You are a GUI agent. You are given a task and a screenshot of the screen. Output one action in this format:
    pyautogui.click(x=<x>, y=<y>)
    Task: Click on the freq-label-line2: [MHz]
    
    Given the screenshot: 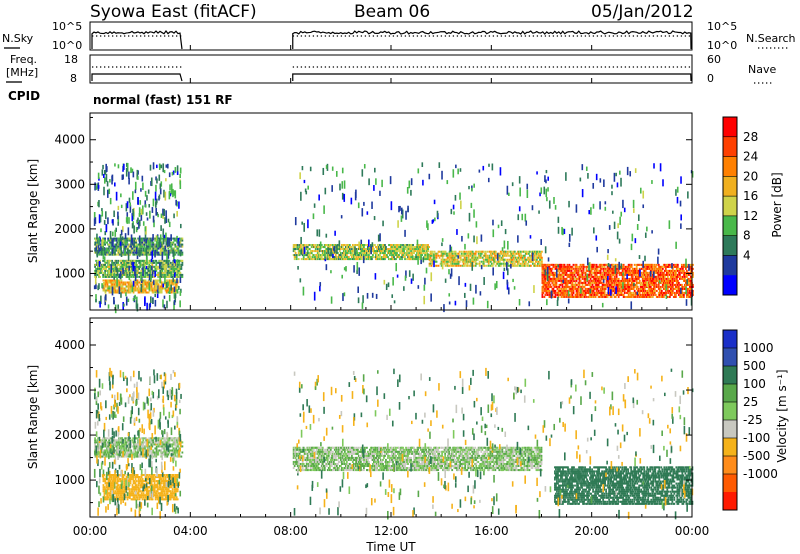 What is the action you would take?
    pyautogui.click(x=22, y=72)
    